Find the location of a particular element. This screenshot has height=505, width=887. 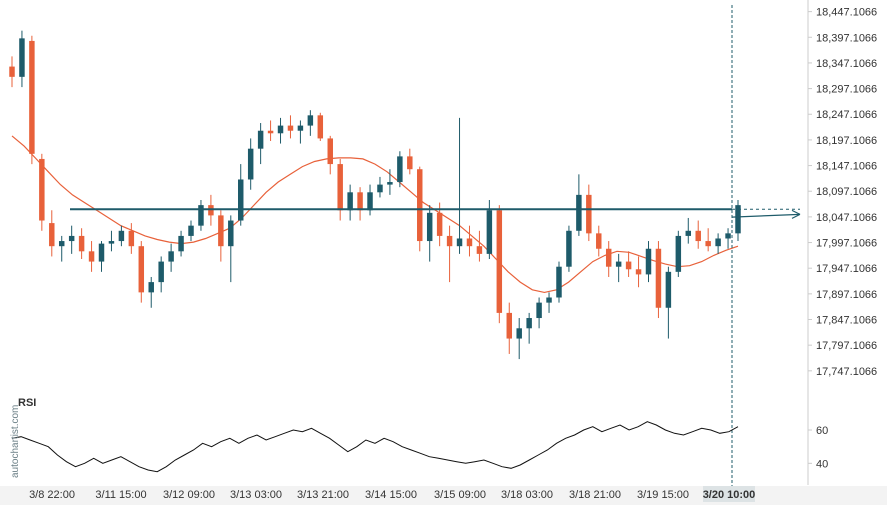

y-tick-label: 18,247.1066 is located at coordinates (846, 115).